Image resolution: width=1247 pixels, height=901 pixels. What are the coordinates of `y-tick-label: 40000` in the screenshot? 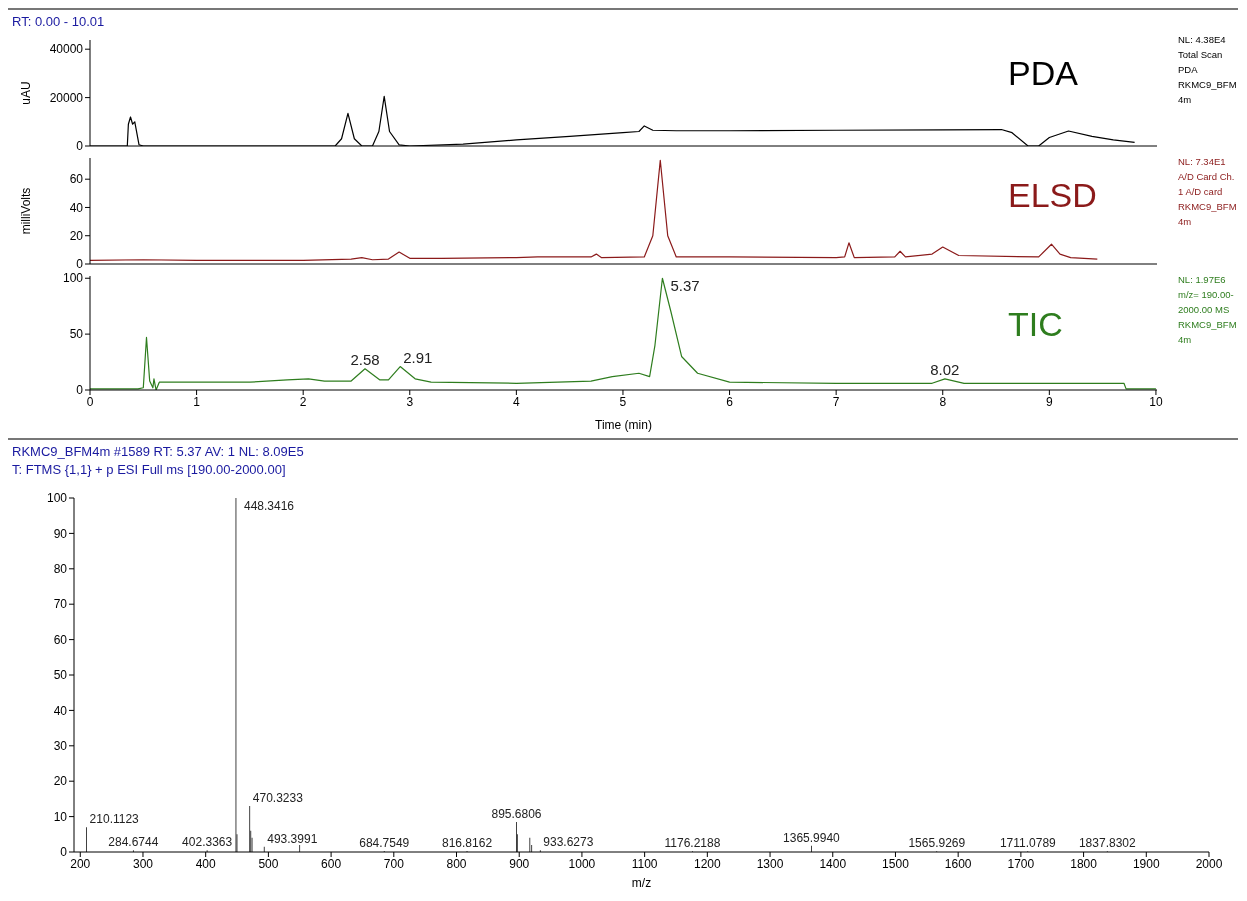 It's located at (66, 49).